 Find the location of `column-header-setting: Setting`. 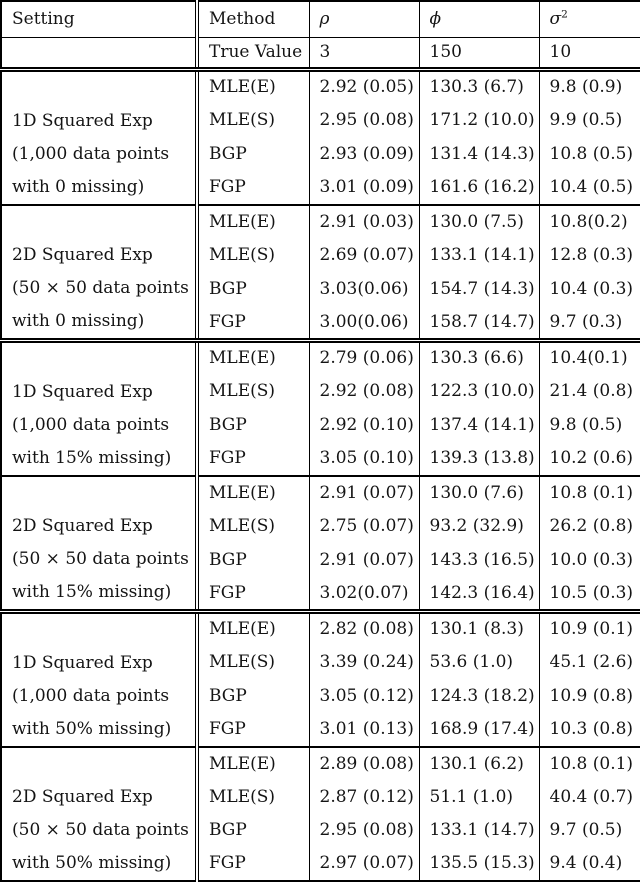

column-header-setting: Setting is located at coordinates (99, 19).